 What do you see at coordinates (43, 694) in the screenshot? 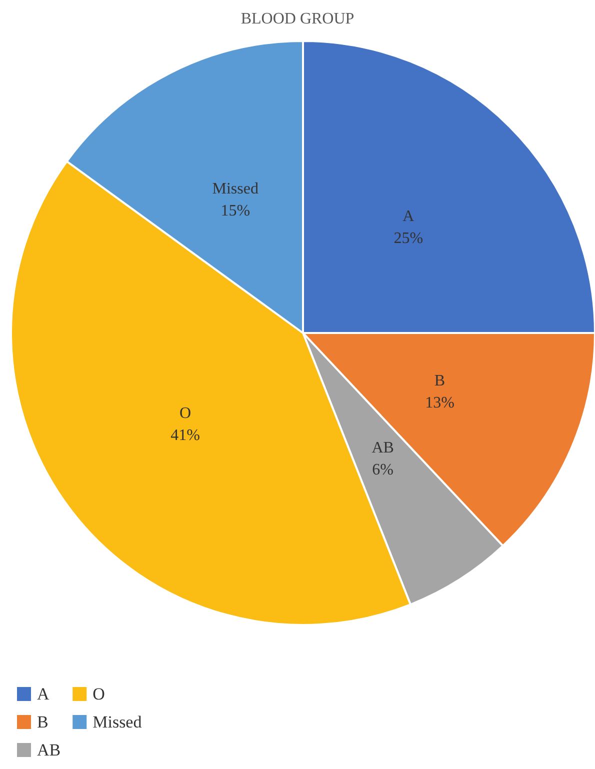
I see `legend-label: A` at bounding box center [43, 694].